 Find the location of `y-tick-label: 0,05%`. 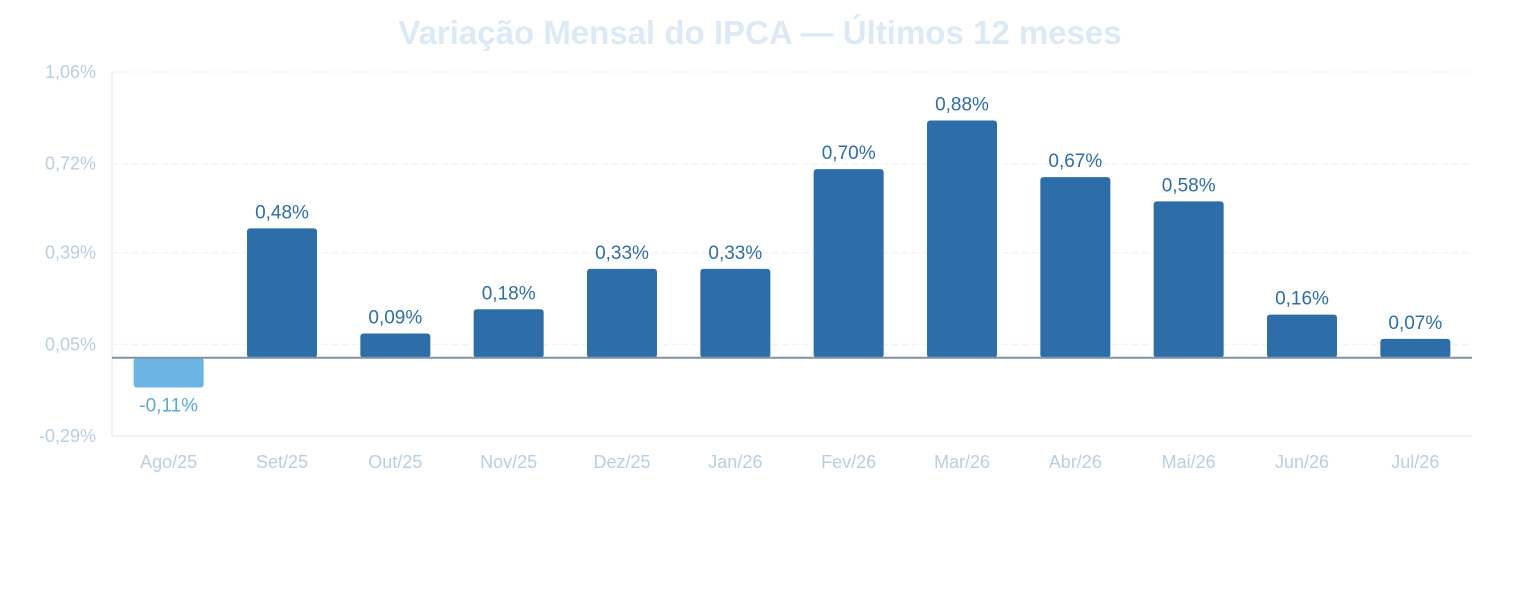

y-tick-label: 0,05% is located at coordinates (70, 344).